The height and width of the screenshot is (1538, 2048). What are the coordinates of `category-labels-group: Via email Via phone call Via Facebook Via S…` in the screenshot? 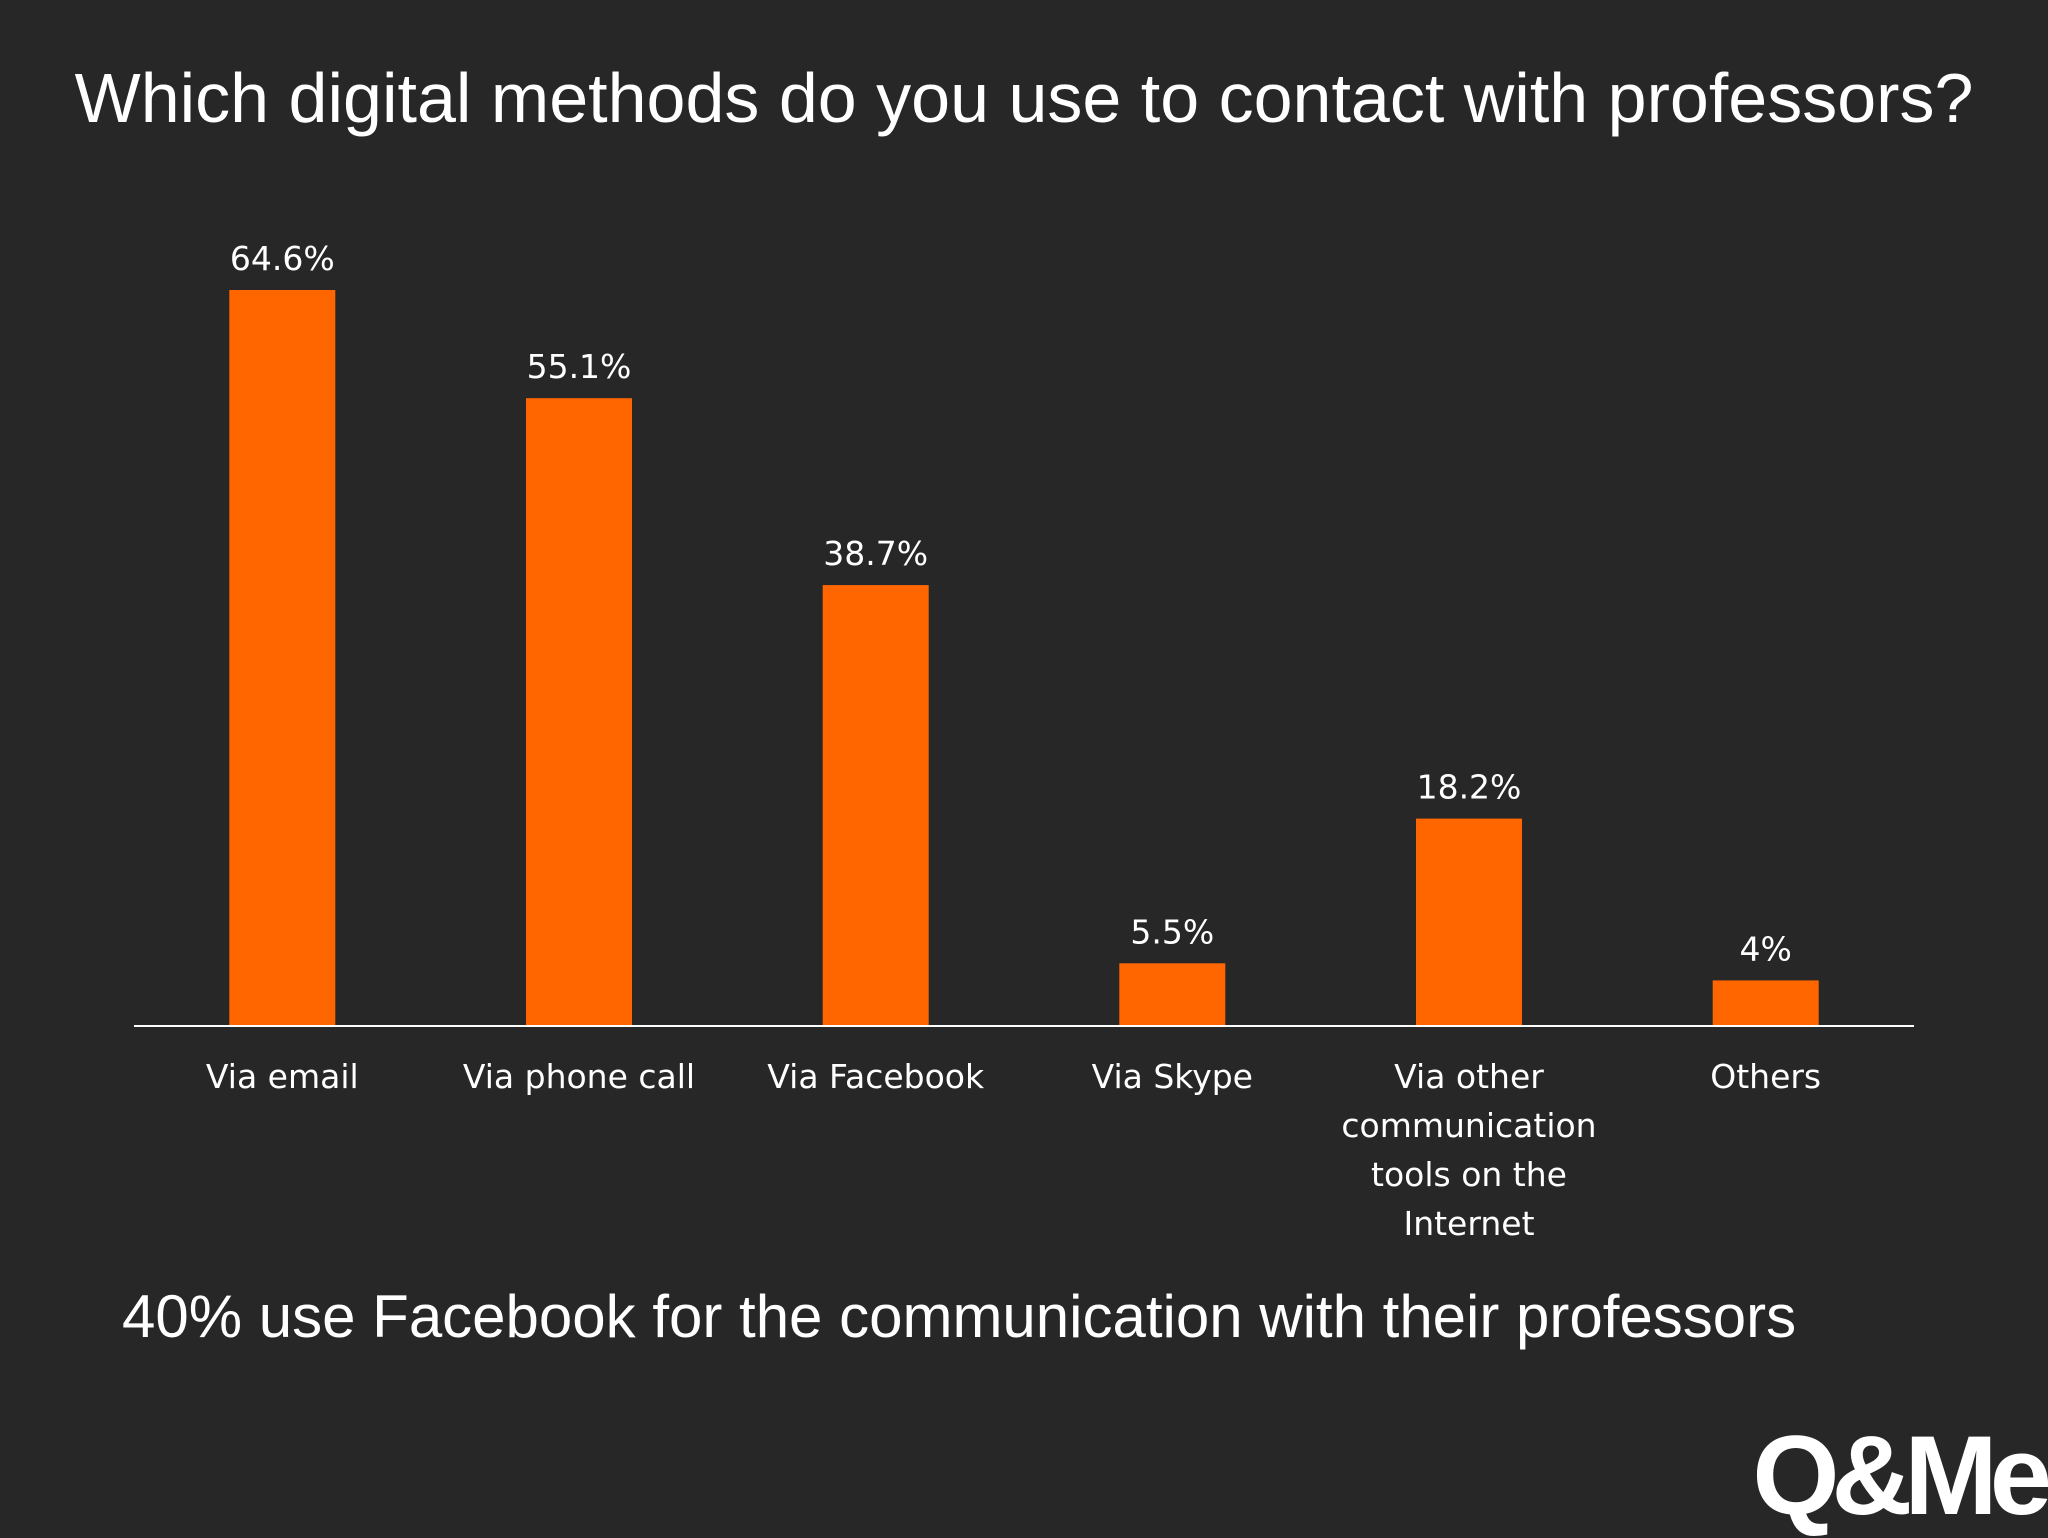 It's located at (1013, 1150).